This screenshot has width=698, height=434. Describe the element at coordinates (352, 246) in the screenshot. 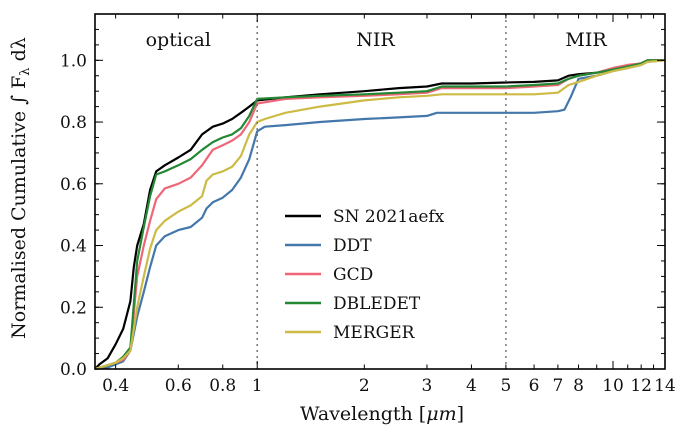

I see `legend-label: DDT` at that location.